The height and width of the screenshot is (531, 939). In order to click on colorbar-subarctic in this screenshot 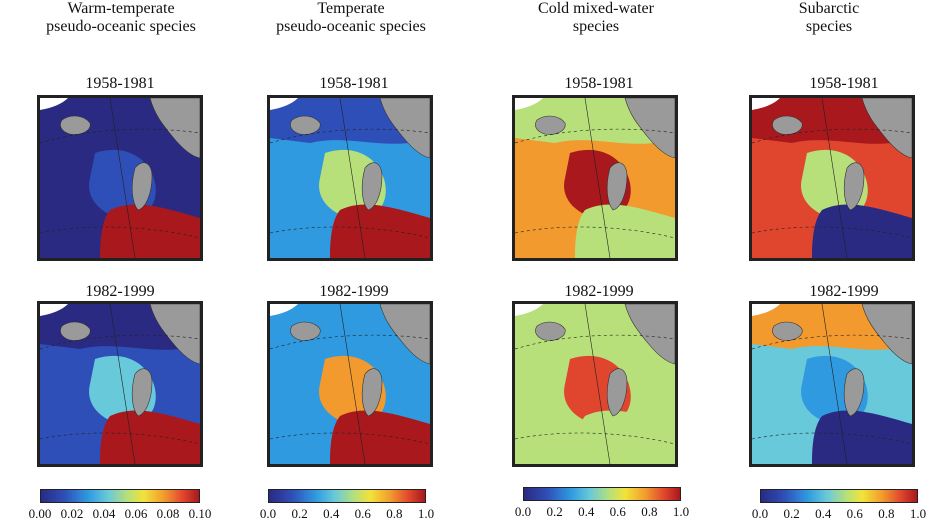, I will do `click(839, 496)`.